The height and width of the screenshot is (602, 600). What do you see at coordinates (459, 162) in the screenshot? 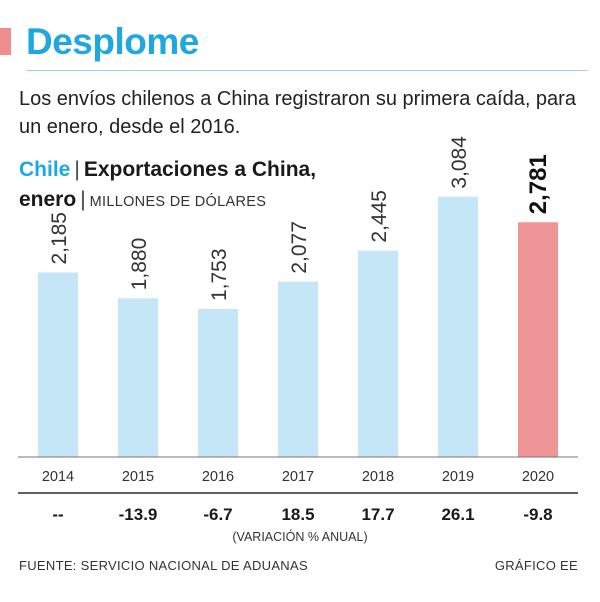
I see `value-label-2019: 3,084` at bounding box center [459, 162].